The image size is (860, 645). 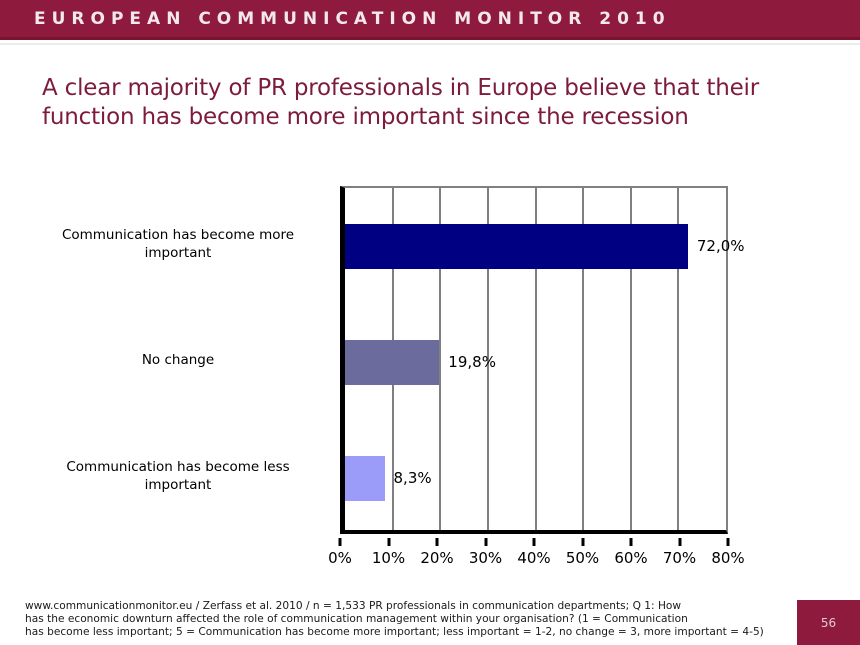 I want to click on bar-row: 8,3%, so click(x=535, y=478).